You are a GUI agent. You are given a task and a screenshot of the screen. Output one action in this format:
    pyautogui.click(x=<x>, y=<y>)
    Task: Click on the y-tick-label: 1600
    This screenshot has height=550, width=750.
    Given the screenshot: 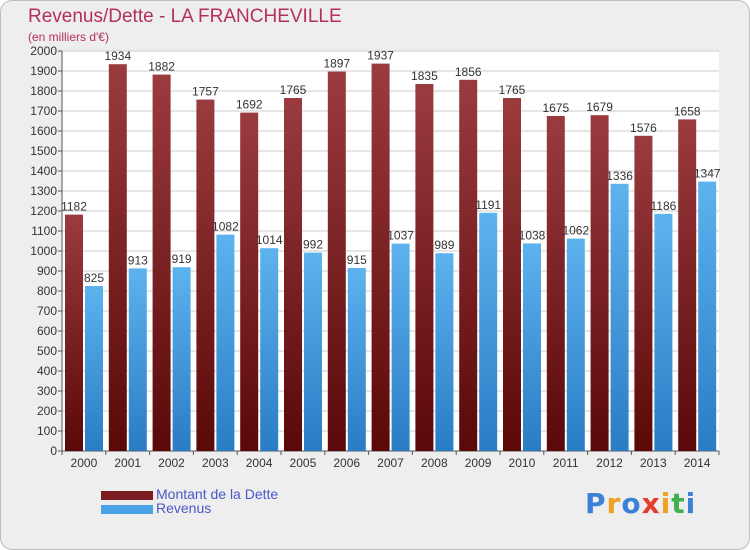 What is the action you would take?
    pyautogui.click(x=43, y=131)
    